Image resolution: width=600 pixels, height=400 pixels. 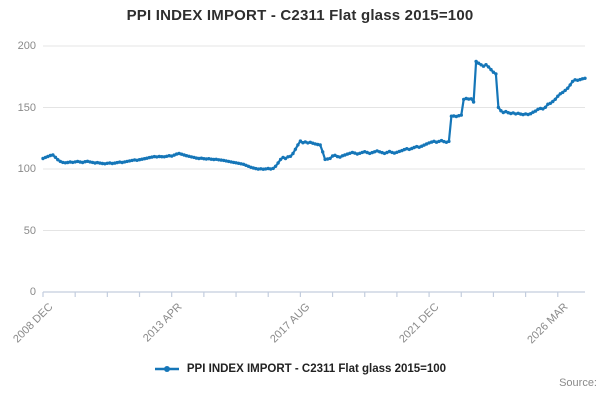 I want to click on y-axis-tick-label: 200, so click(x=26, y=46).